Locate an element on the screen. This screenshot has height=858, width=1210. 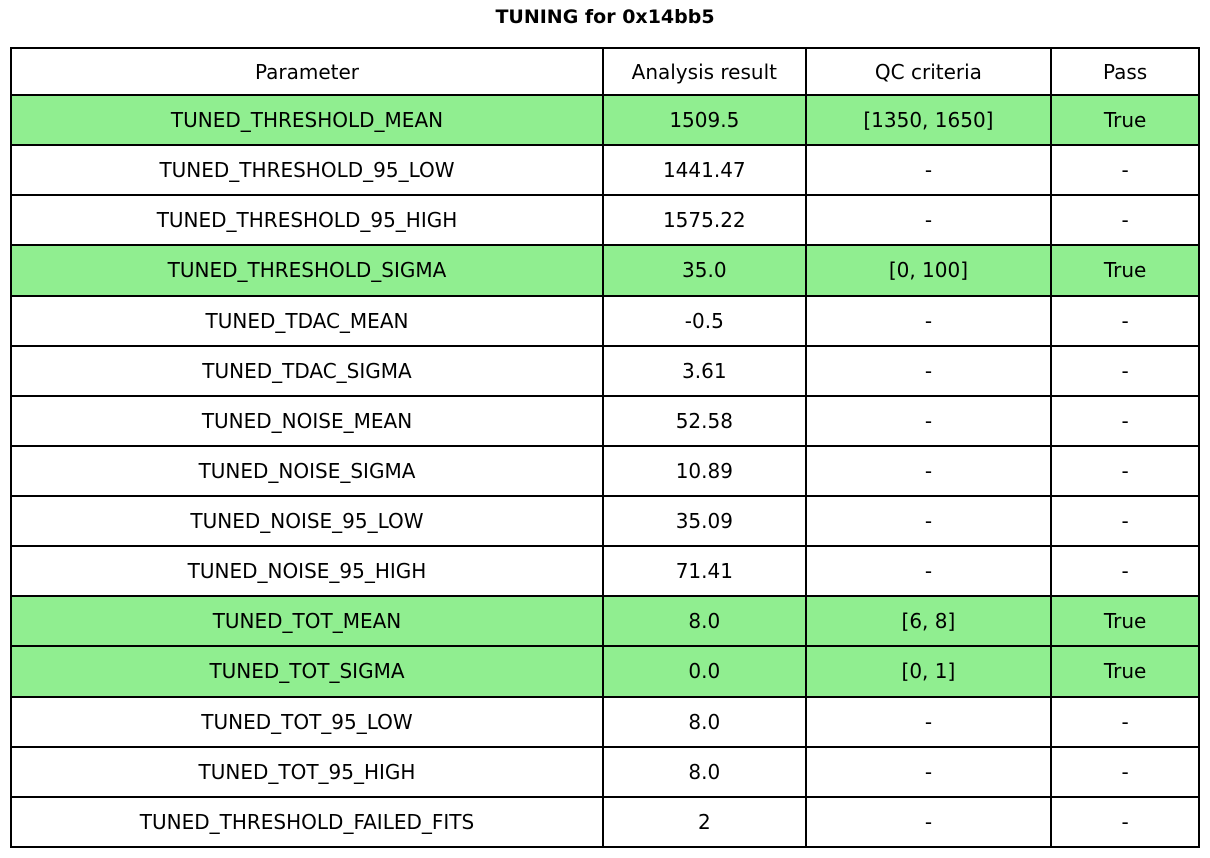
cell-result: 1575.22 is located at coordinates (704, 220).